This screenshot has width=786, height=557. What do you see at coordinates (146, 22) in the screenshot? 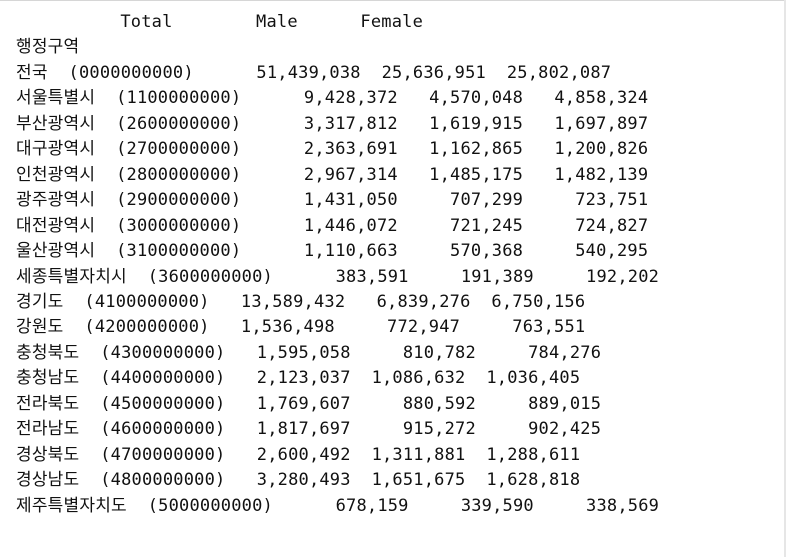
I see `column-header-total: Total` at bounding box center [146, 22].